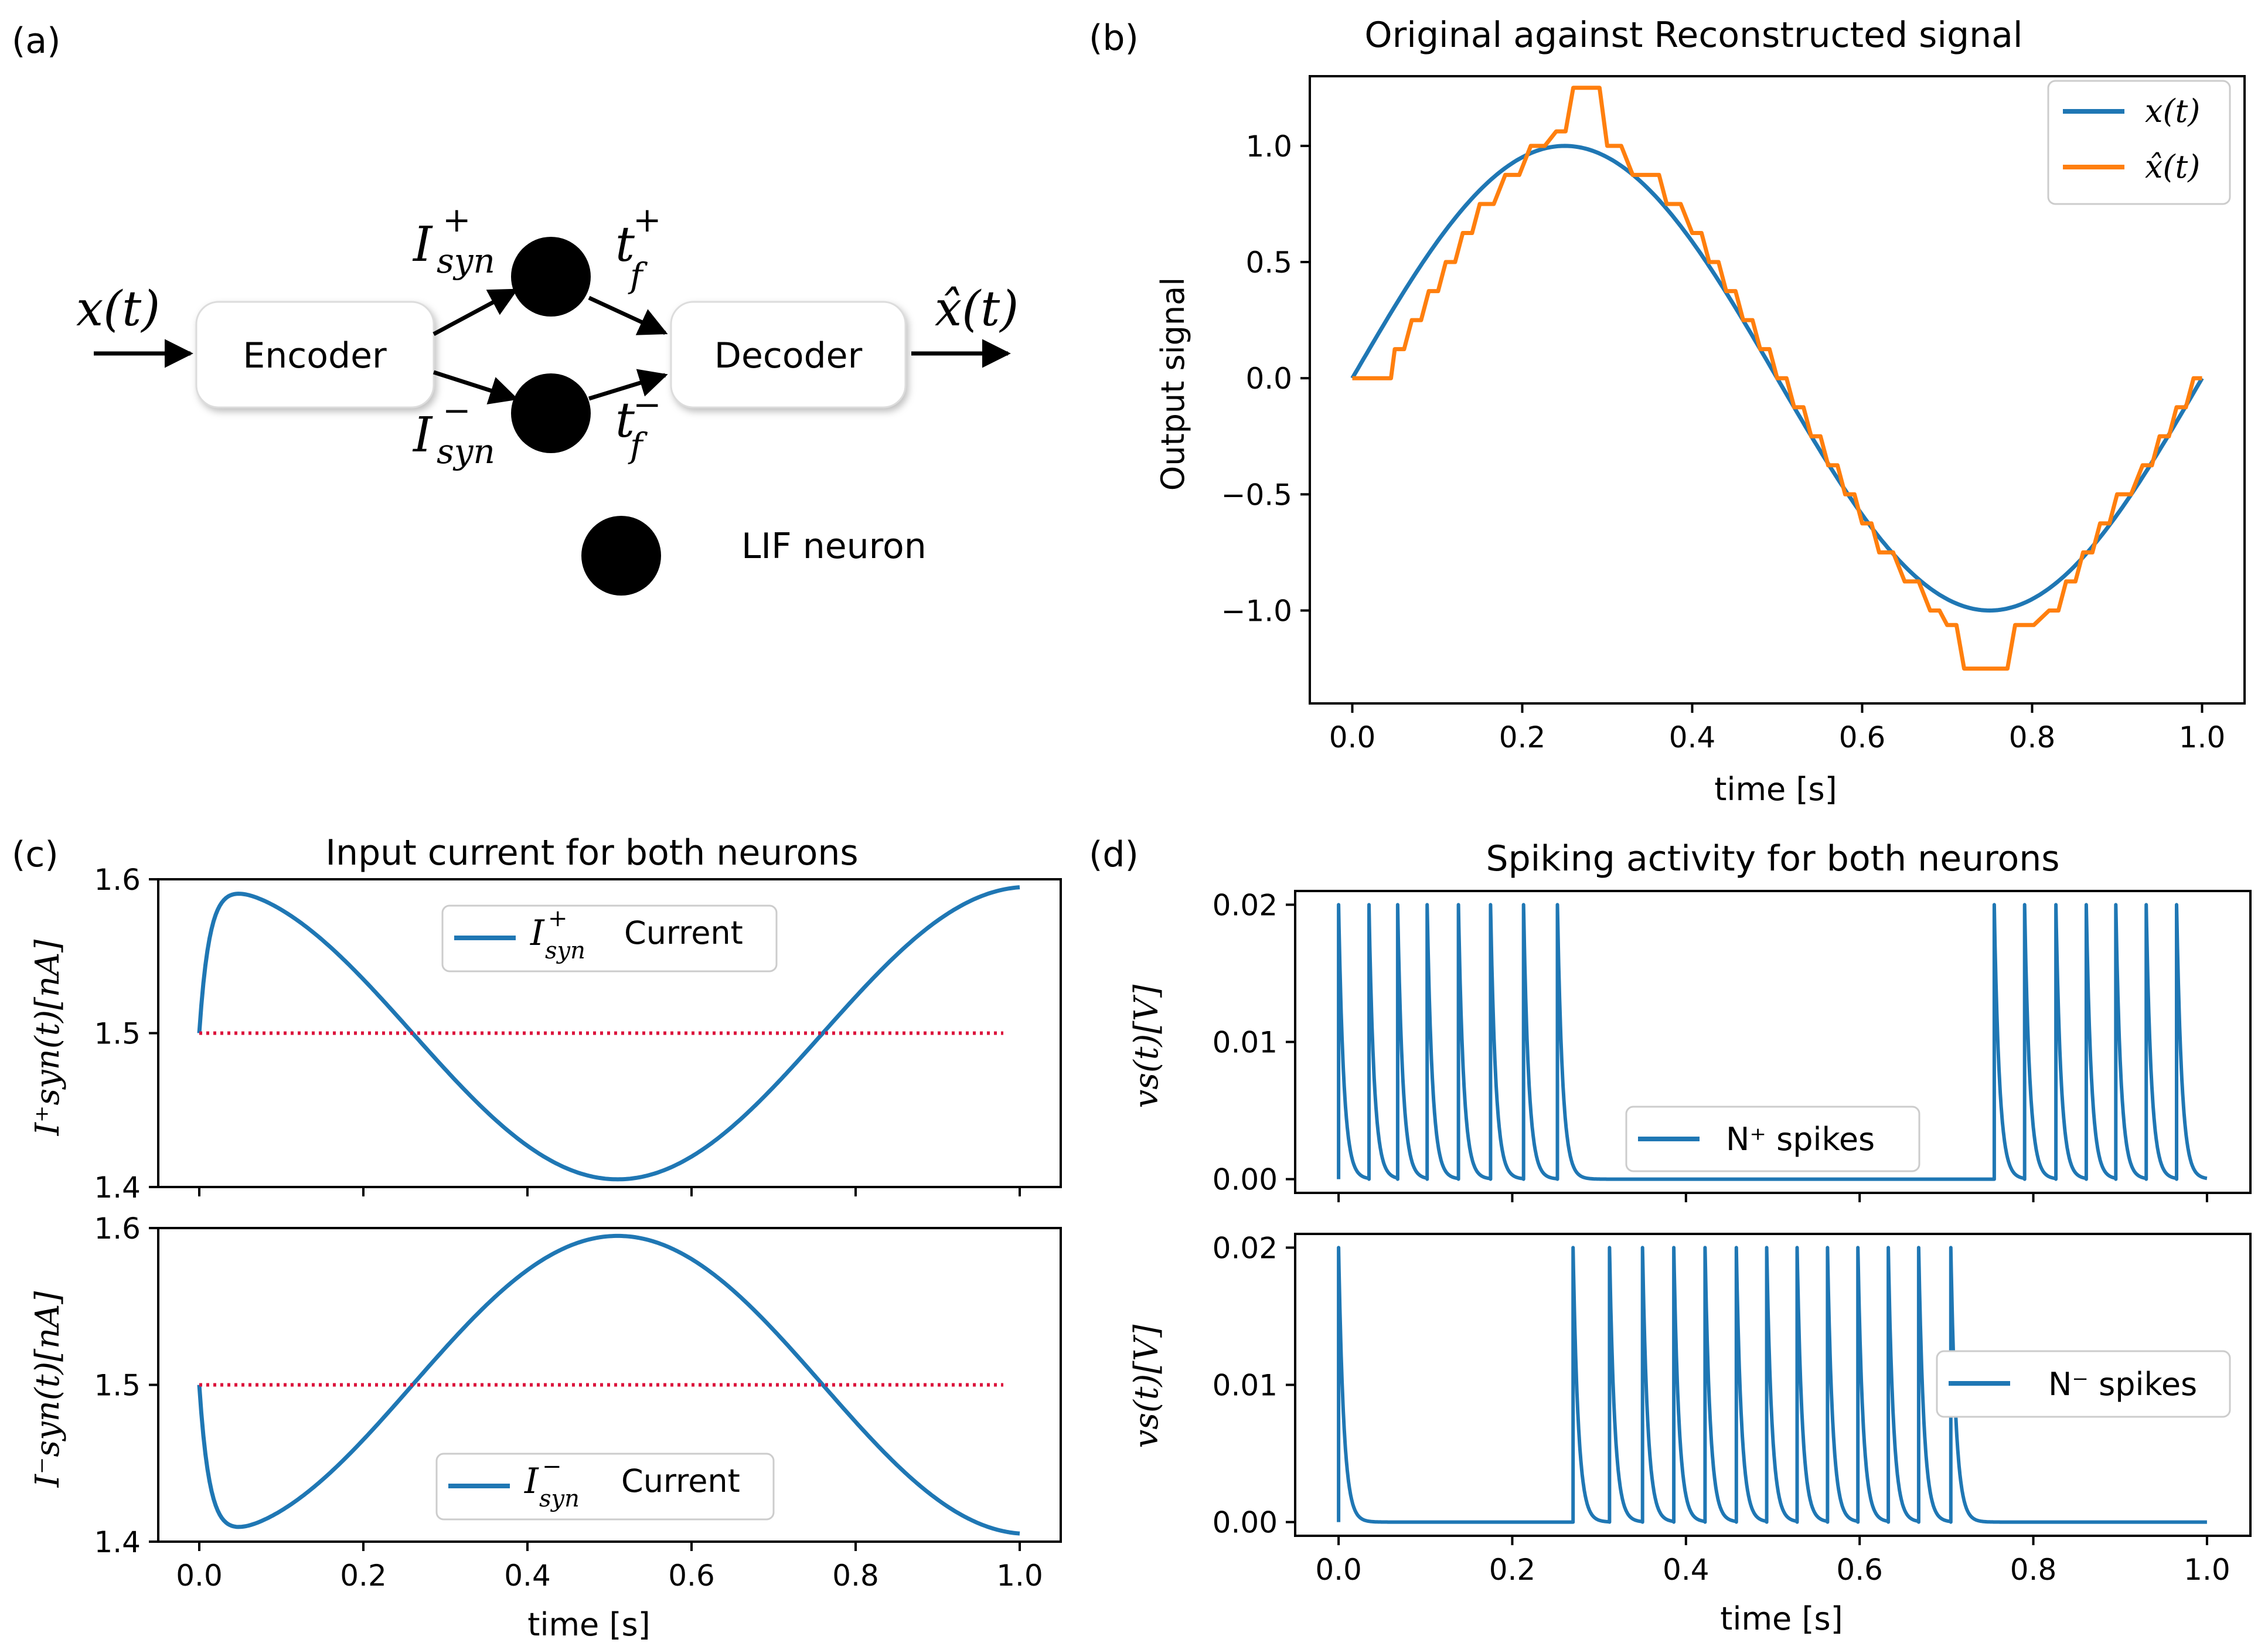 Image resolution: width=2268 pixels, height=1646 pixels. I want to click on chart-d-top-ylabel: vs(t)[V], so click(1147, 1046).